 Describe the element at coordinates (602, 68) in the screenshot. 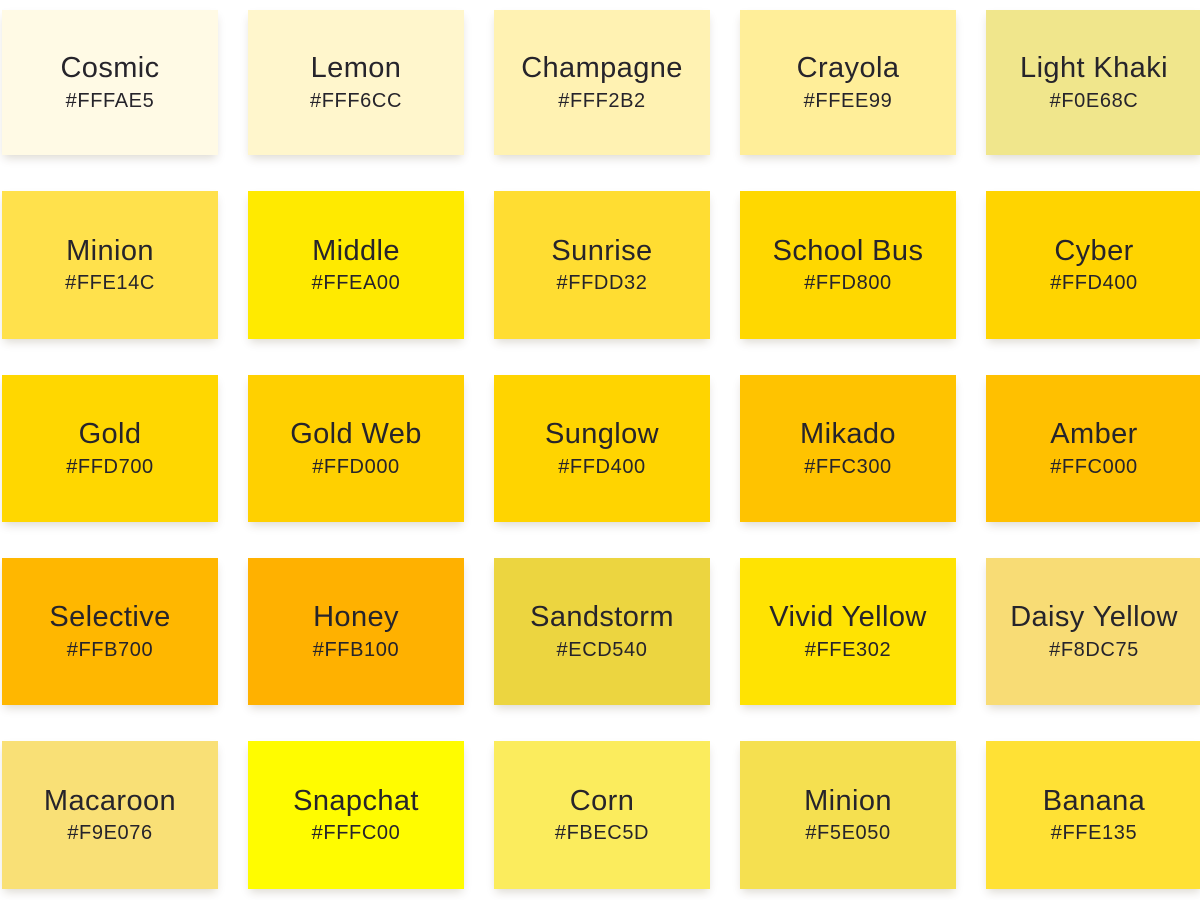

I see `color-name: Champagne` at that location.